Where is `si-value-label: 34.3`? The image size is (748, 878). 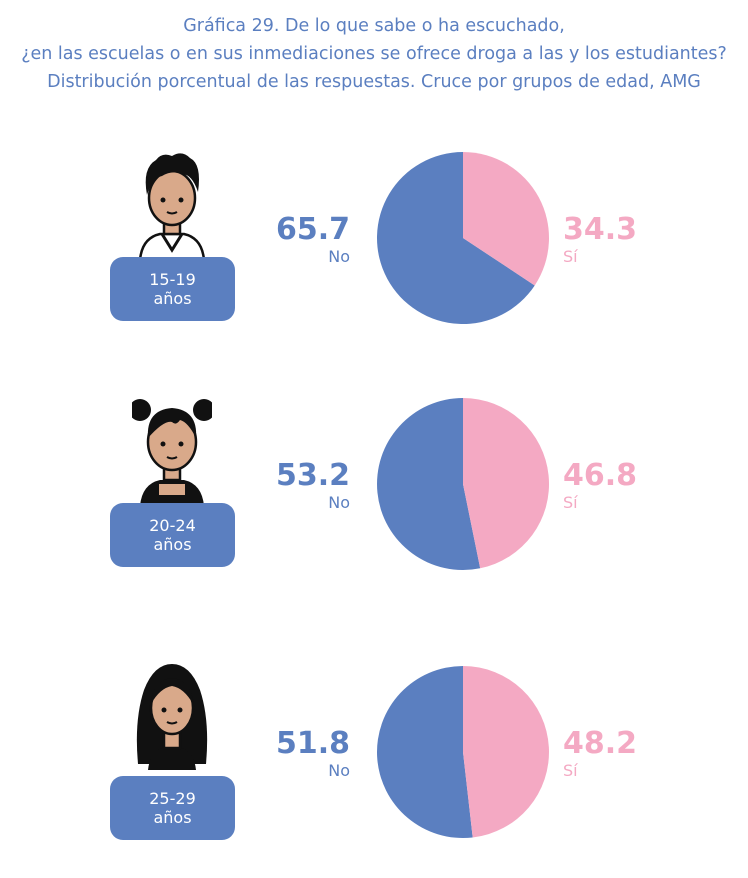
si-value-label: 34.3 is located at coordinates (600, 229).